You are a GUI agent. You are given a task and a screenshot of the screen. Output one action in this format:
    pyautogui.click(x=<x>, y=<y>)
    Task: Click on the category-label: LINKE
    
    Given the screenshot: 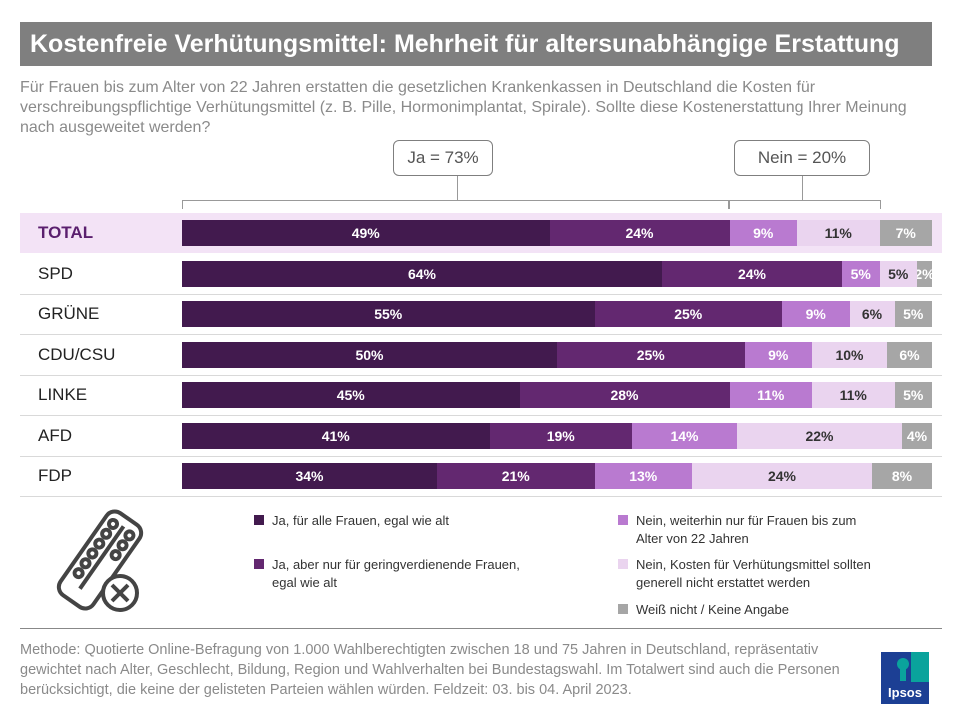 What is the action you would take?
    pyautogui.click(x=63, y=394)
    